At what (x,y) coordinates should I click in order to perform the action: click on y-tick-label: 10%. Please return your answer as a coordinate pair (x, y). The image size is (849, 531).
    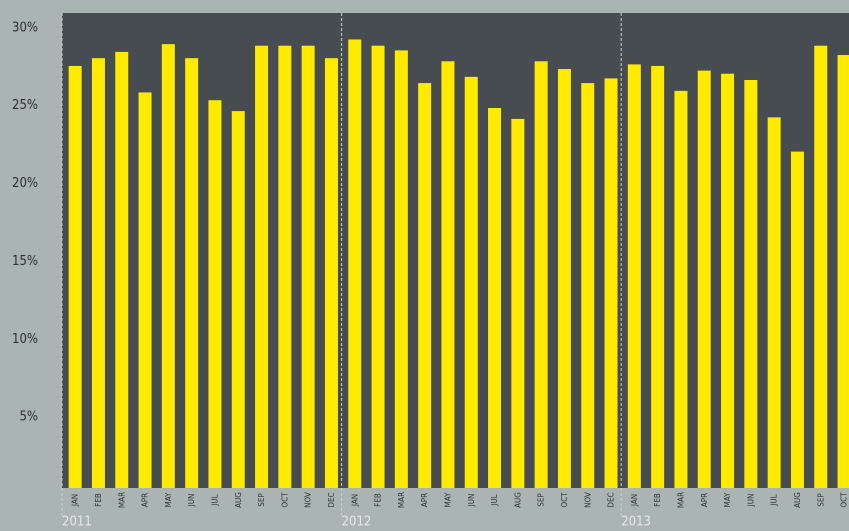
    Looking at the image, I should click on (25, 339).